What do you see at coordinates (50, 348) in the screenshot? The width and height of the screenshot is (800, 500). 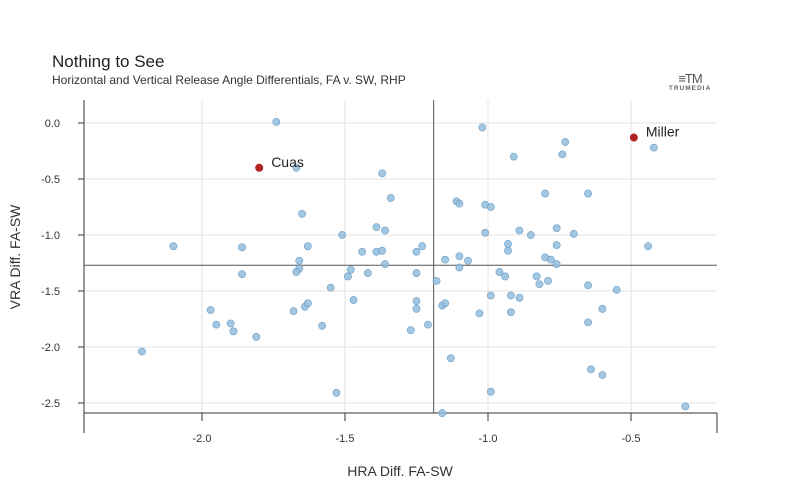 I see `y-tick-label: -2.0` at bounding box center [50, 348].